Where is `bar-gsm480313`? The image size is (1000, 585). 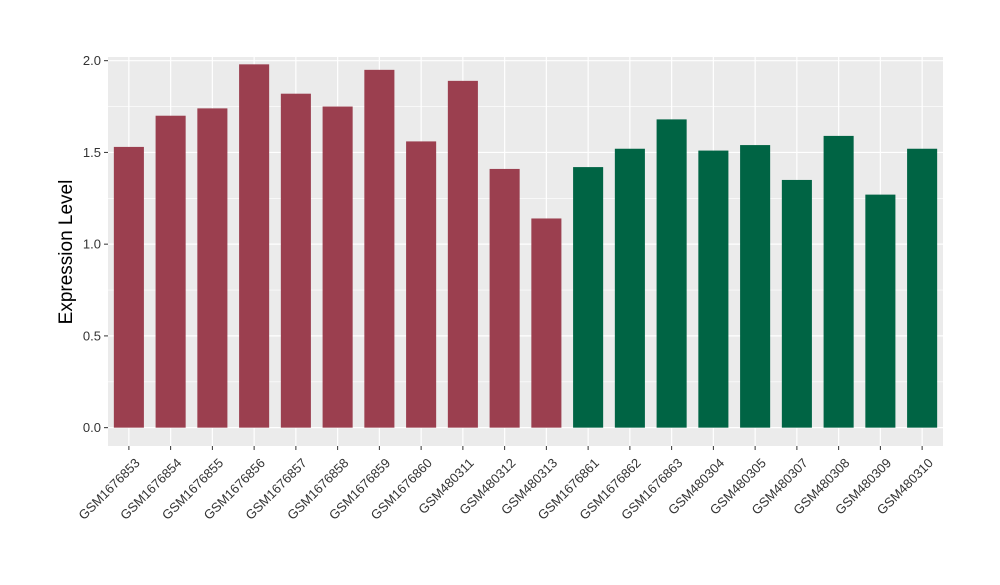
bar-gsm480313 is located at coordinates (546, 323).